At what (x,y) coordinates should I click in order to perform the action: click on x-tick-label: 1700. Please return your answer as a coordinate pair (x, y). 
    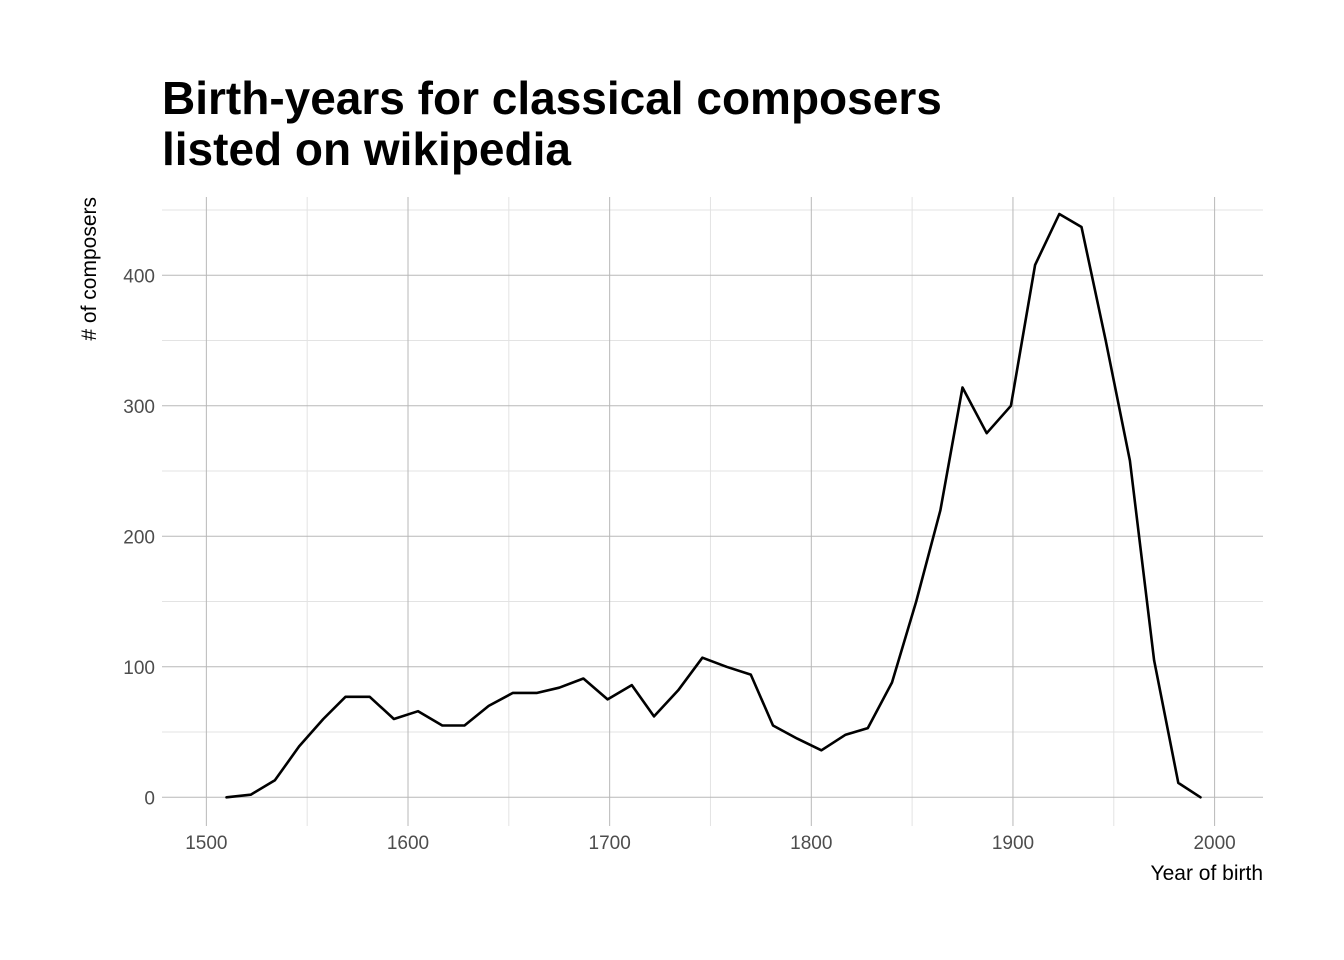
    Looking at the image, I should click on (610, 843).